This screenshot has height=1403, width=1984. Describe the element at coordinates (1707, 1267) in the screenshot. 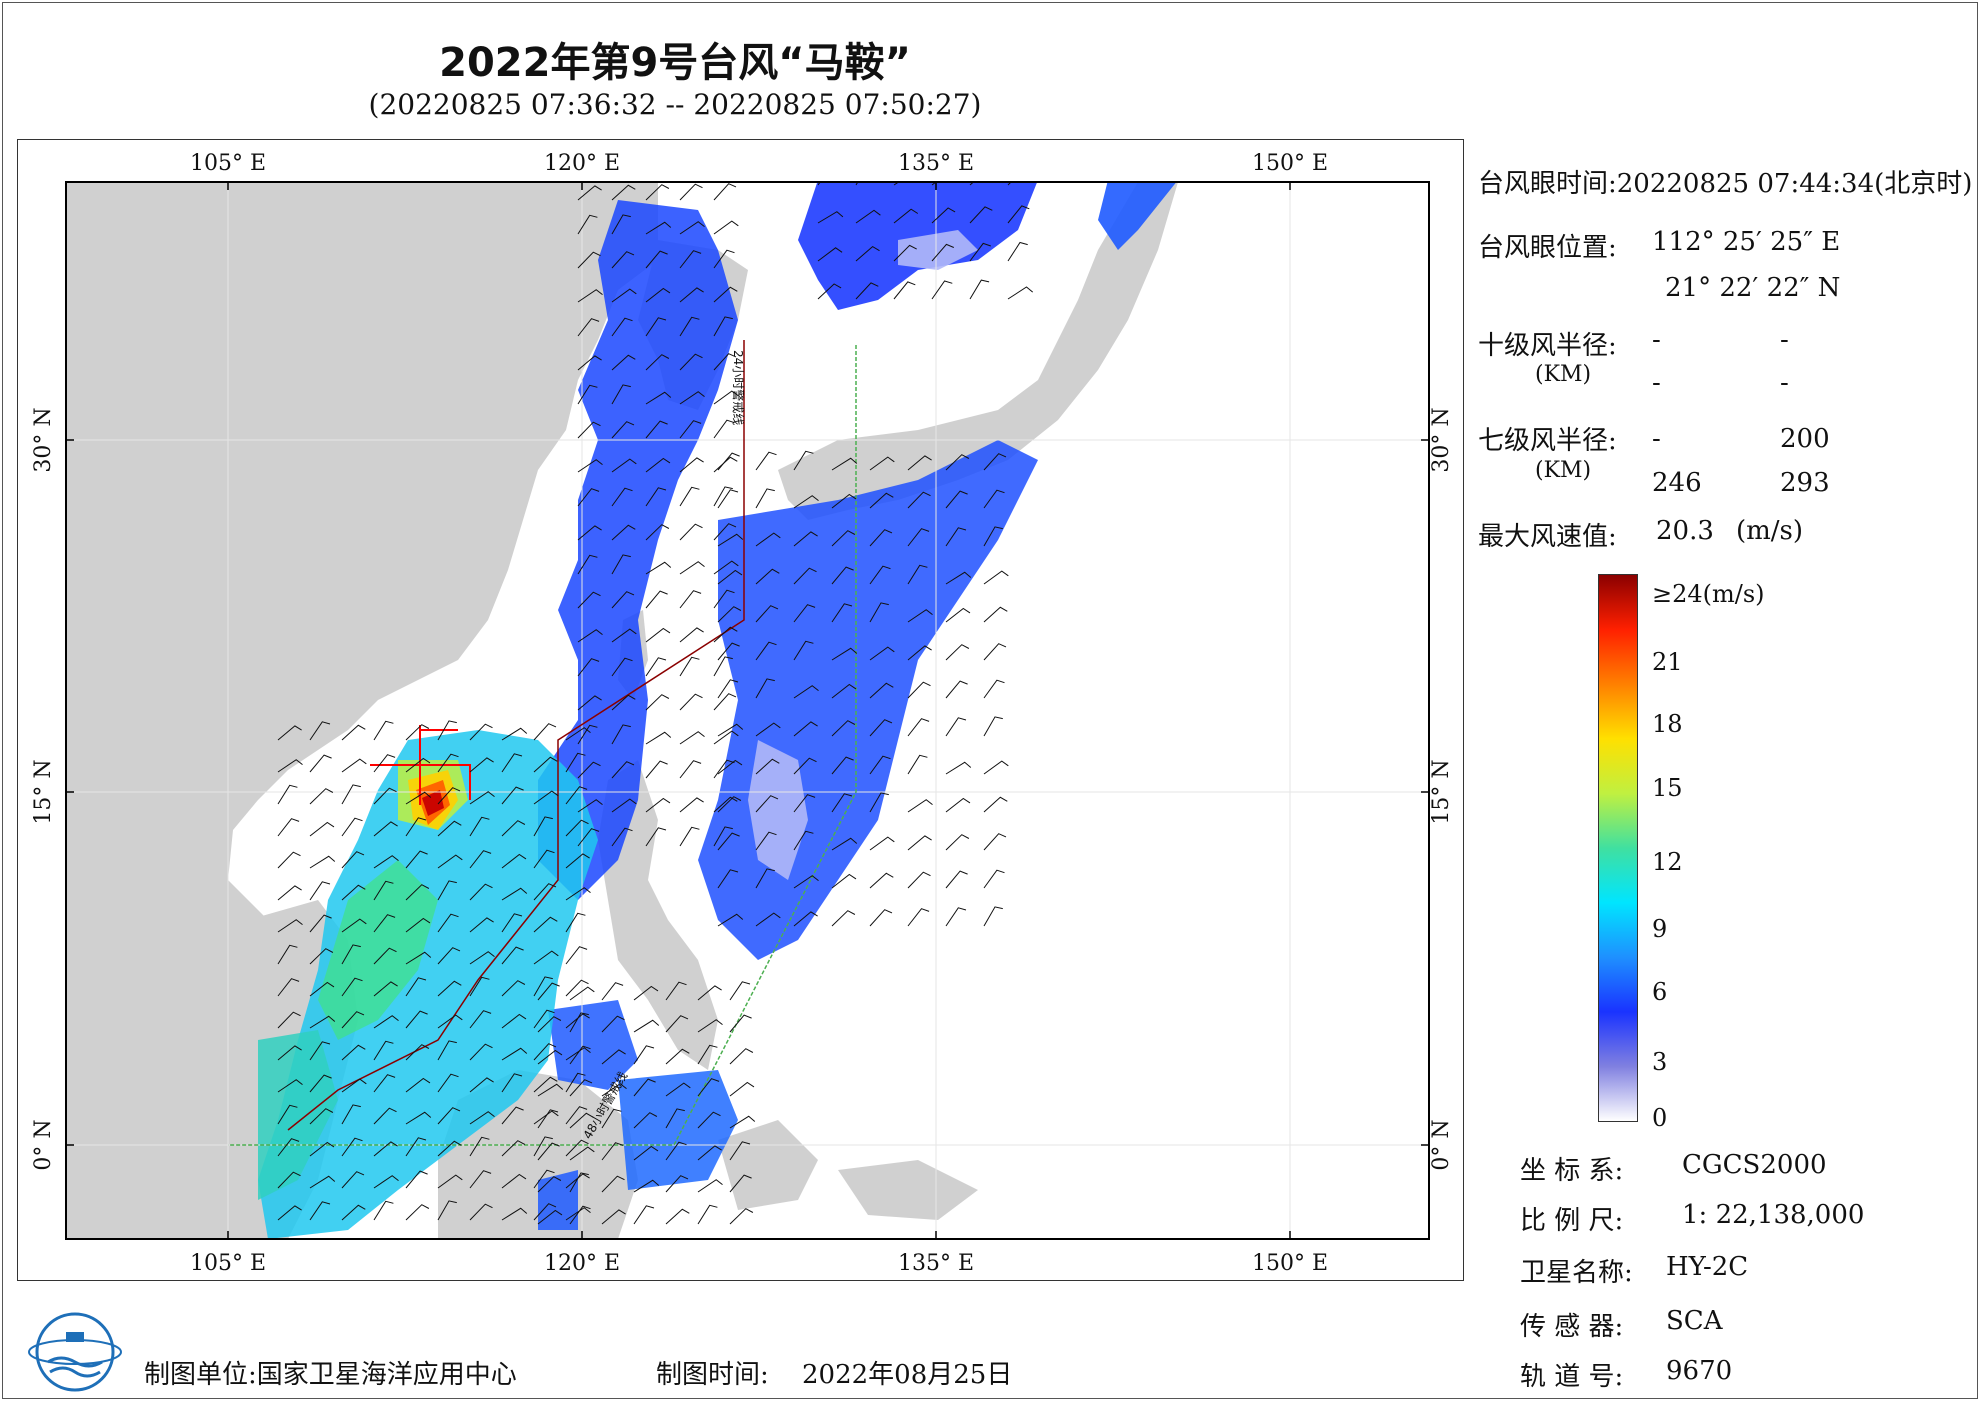

I see `satellite-value: HY-2C` at that location.